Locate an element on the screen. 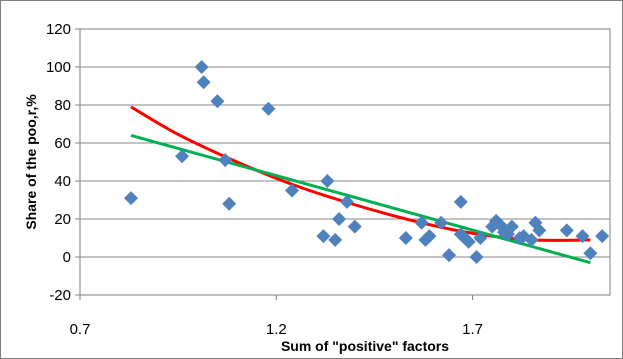 This screenshot has height=359, width=623. y-tick-label: 80 is located at coordinates (62, 105).